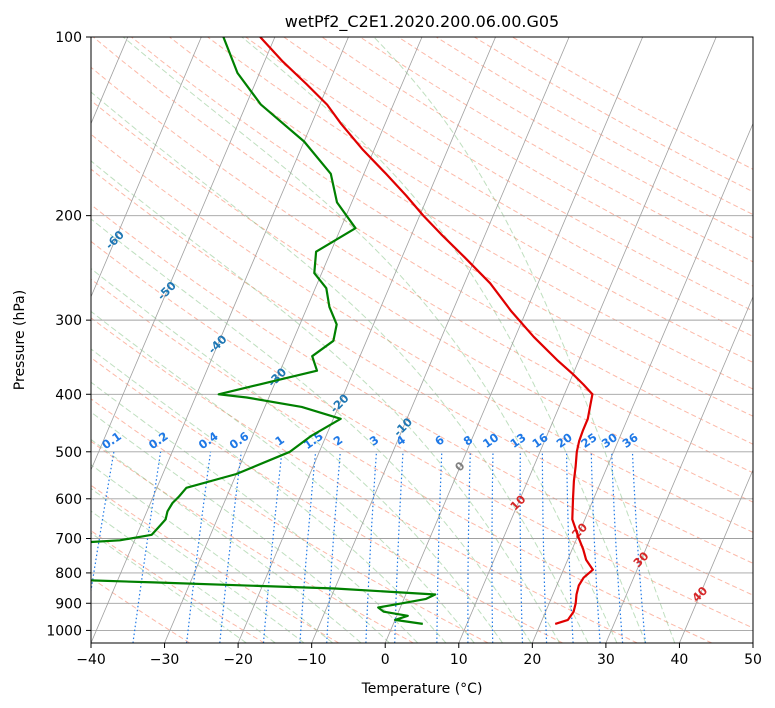 This screenshot has height=708, width=775. What do you see at coordinates (422, 22) in the screenshot?
I see `chart-title: wetPf2_C2E1.2020.200.06.00.G05` at bounding box center [422, 22].